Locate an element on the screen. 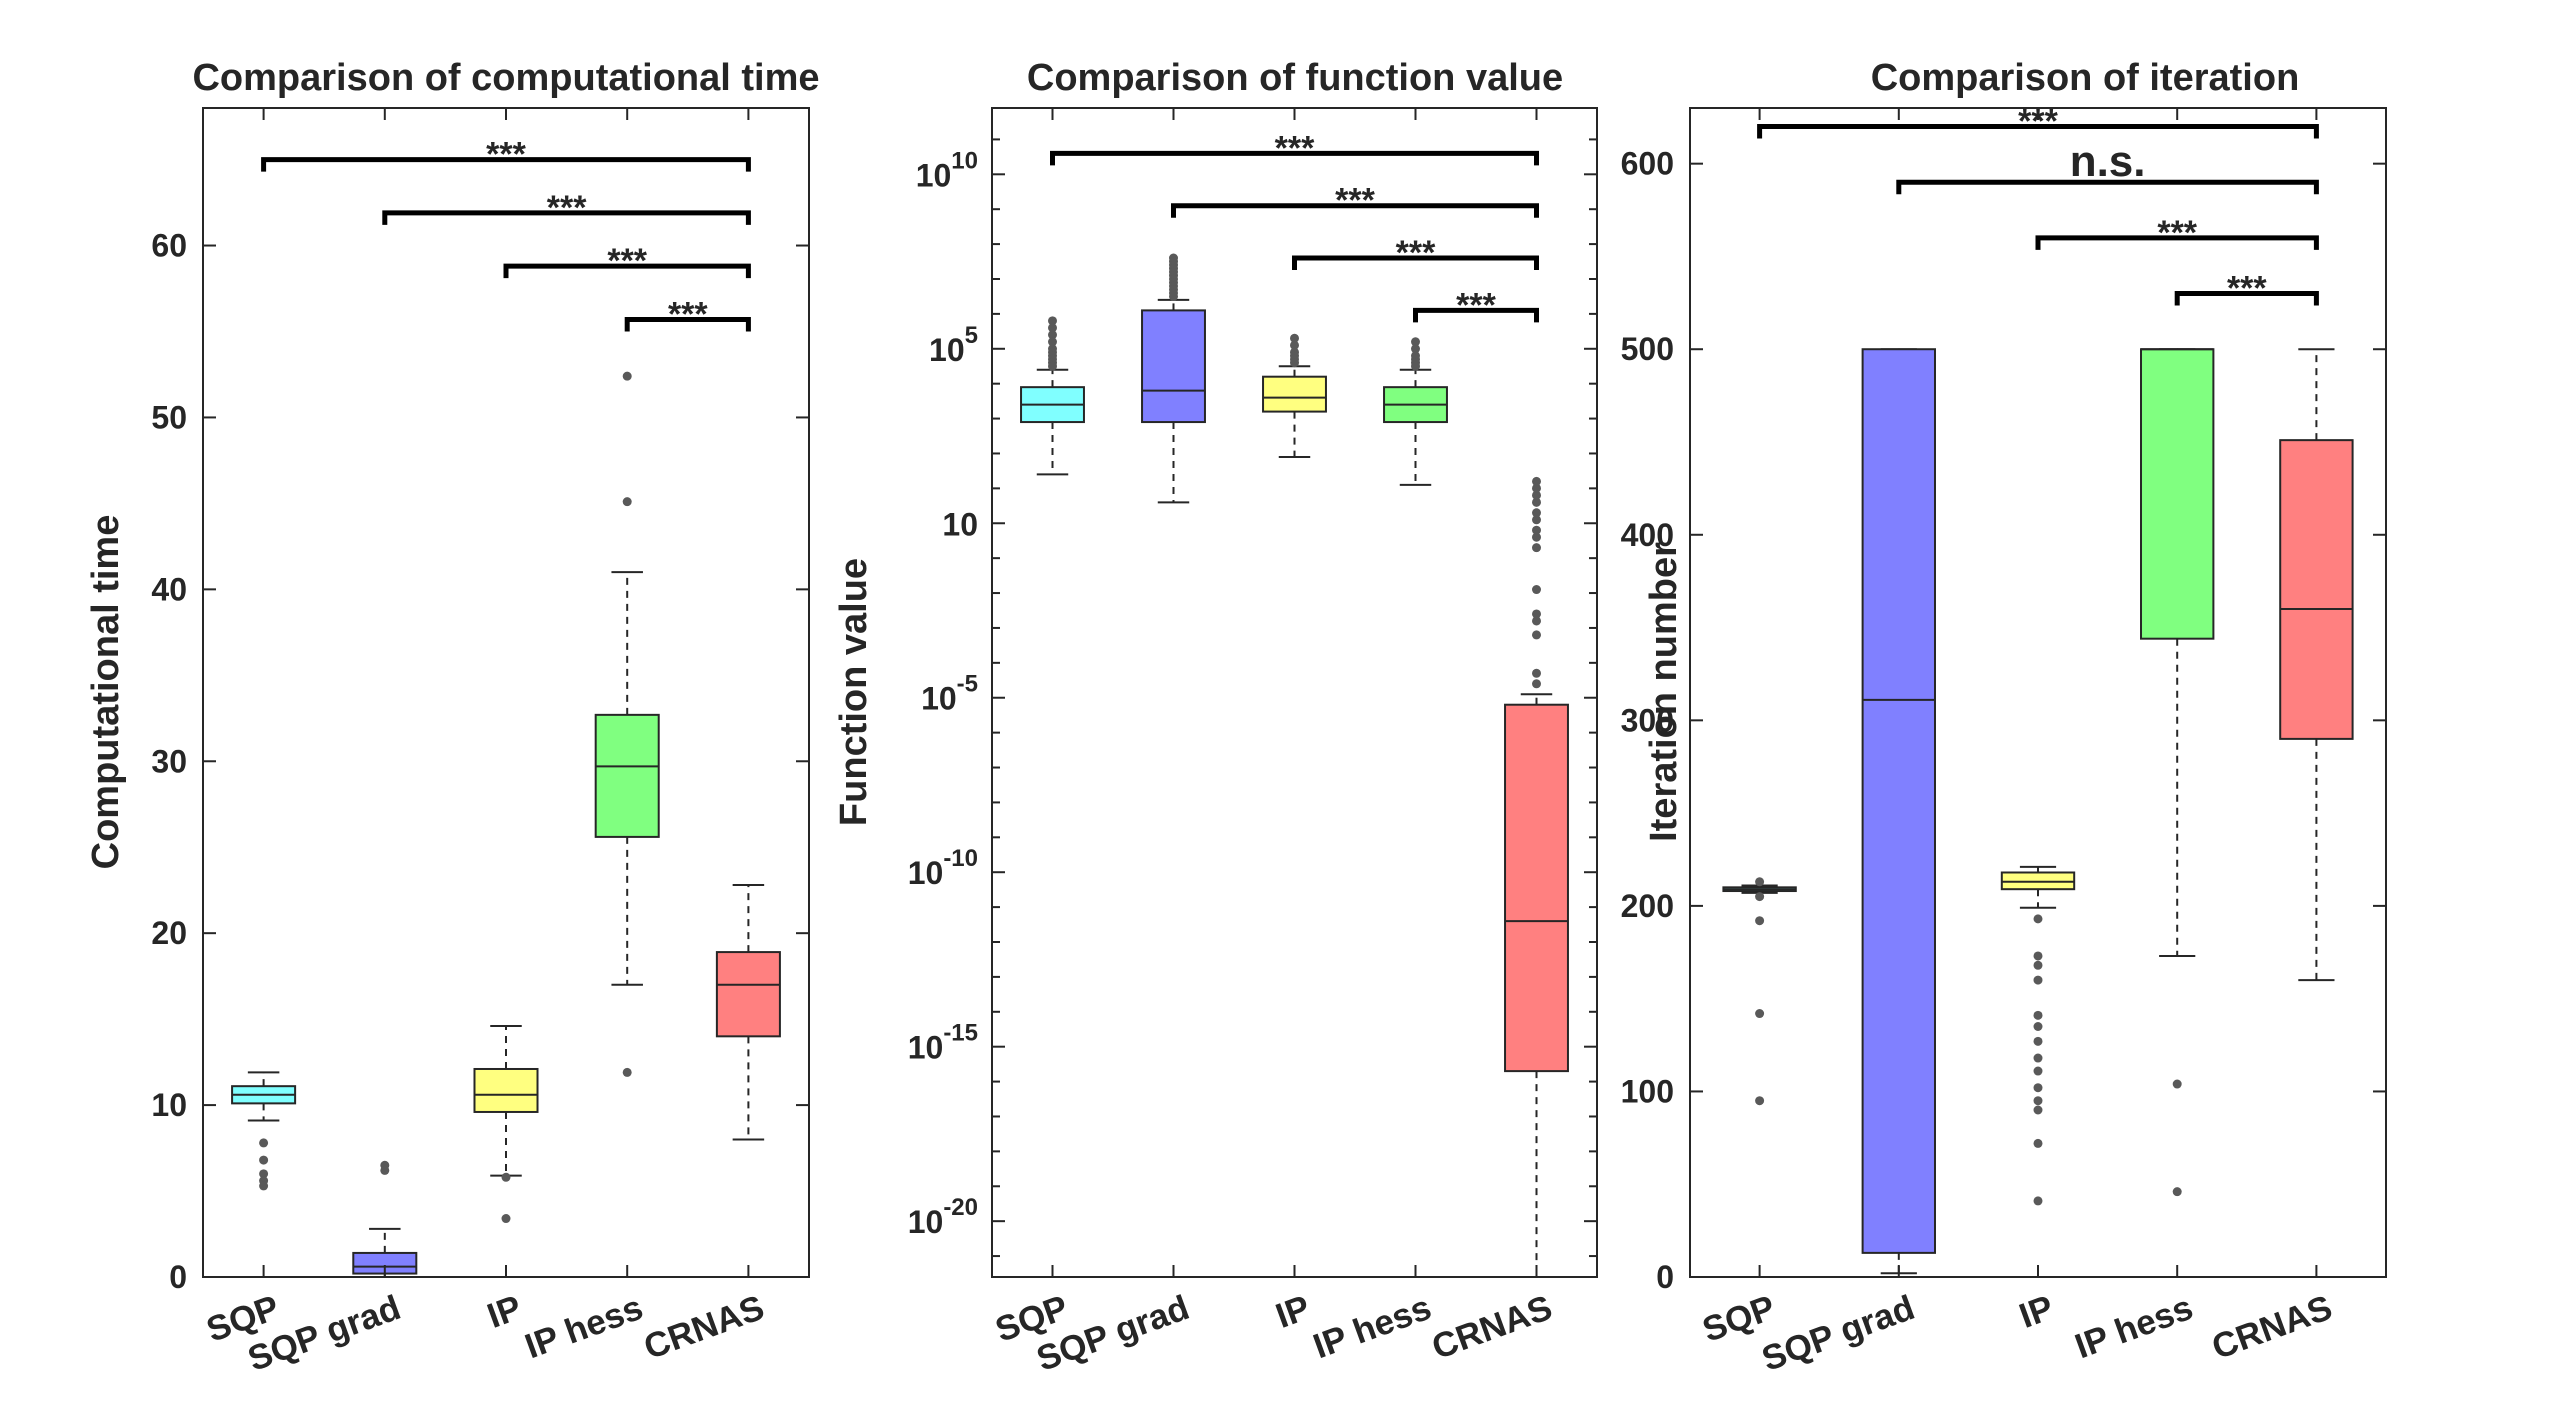 The height and width of the screenshot is (1419, 2560). y-tick-label: 40 is located at coordinates (169, 589).